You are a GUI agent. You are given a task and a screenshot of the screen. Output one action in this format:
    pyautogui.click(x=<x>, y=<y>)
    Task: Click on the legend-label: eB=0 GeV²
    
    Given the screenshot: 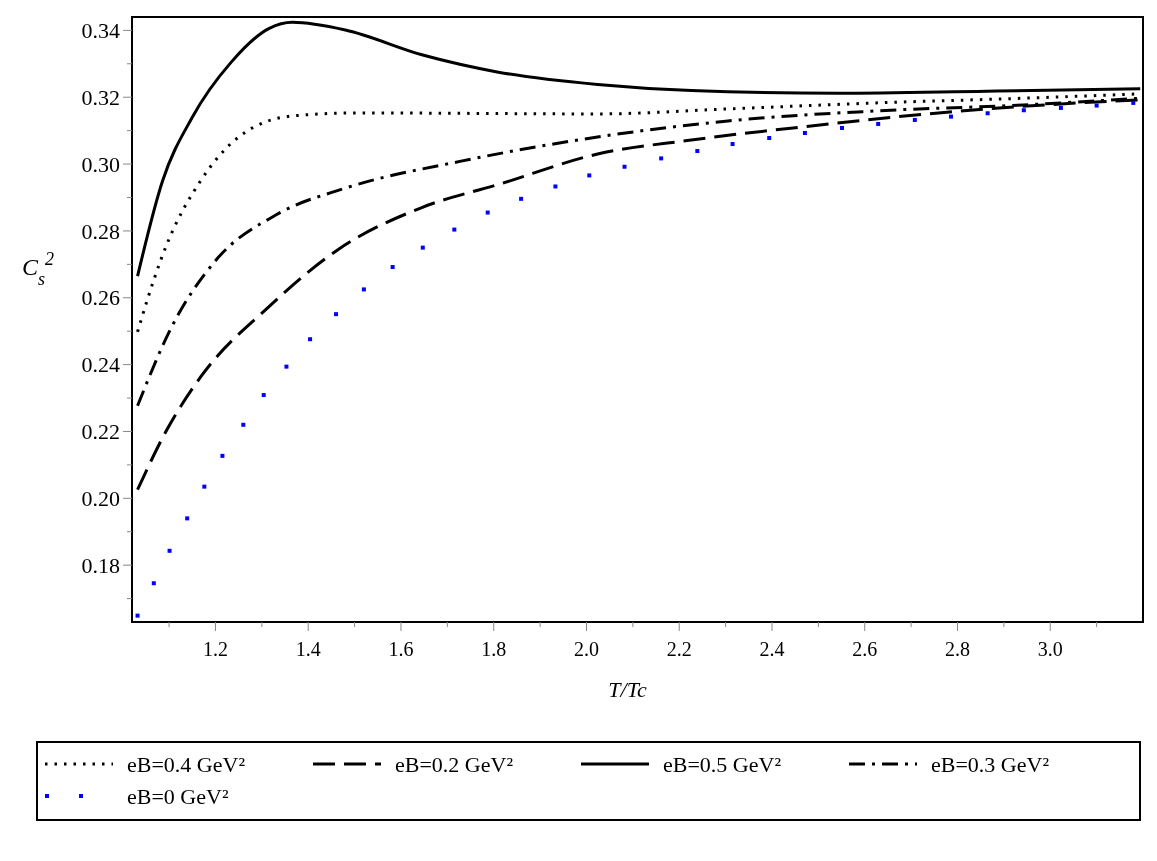 What is the action you would take?
    pyautogui.click(x=178, y=796)
    